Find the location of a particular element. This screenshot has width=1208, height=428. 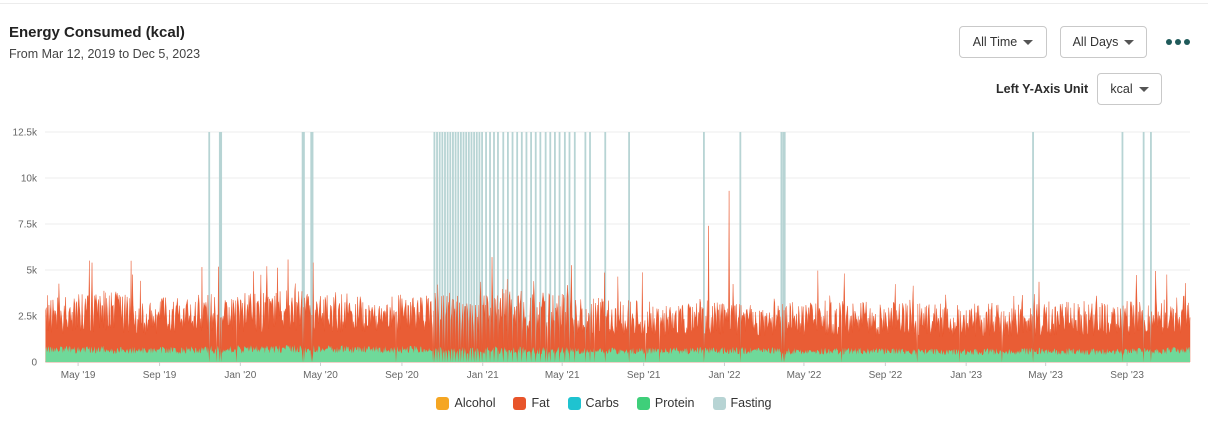

x-tick-label: Sep '19 is located at coordinates (160, 375).